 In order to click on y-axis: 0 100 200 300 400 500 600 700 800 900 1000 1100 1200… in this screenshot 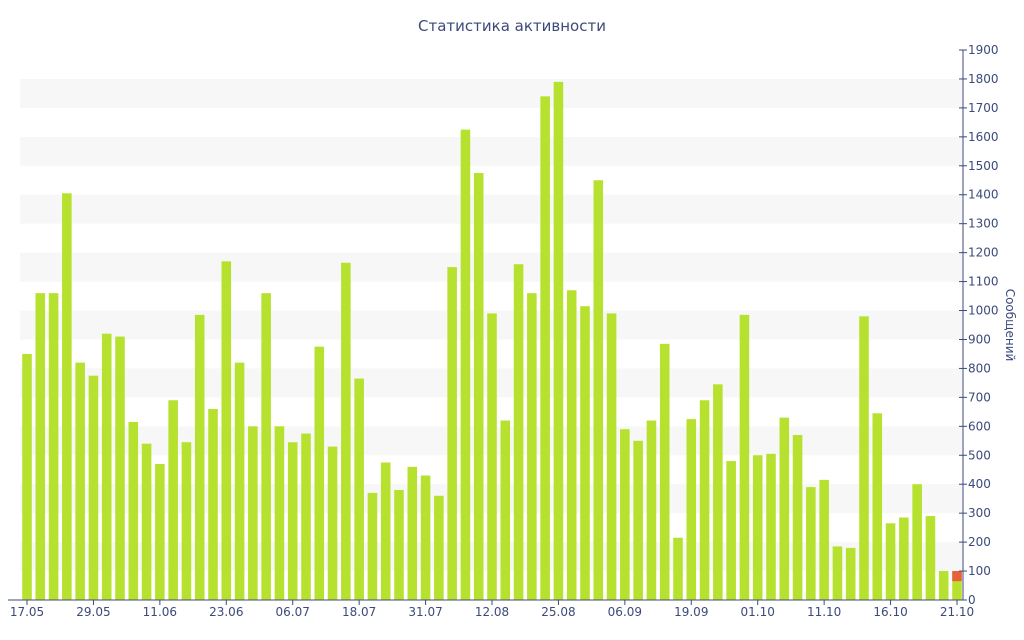, I will do `click(979, 325)`.